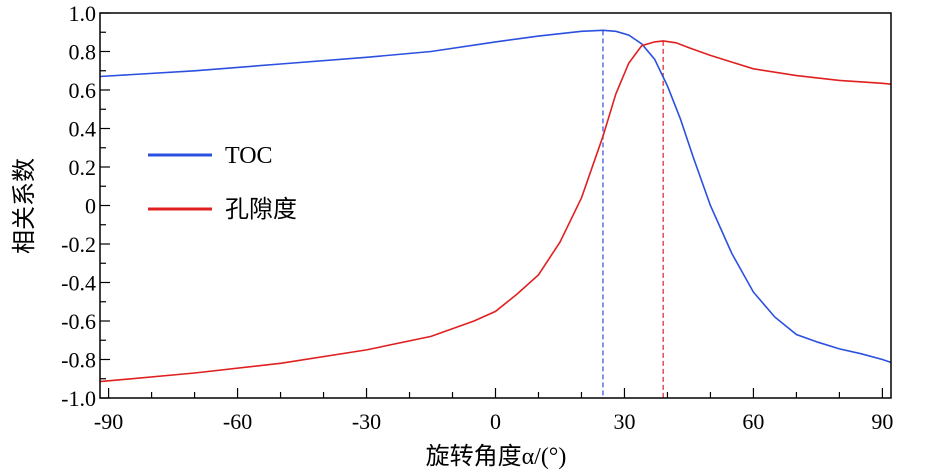  I want to click on legend-label-porosity: 孔隙度, so click(261, 209).